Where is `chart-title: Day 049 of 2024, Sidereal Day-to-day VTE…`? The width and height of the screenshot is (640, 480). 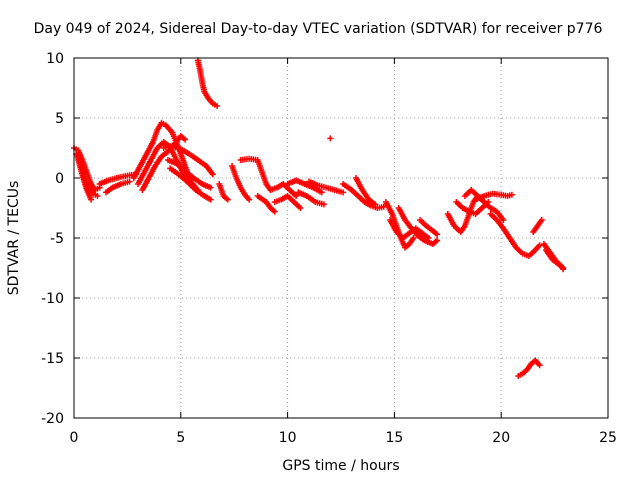 chart-title: Day 049 of 2024, Sidereal Day-to-day VTE… is located at coordinates (318, 29).